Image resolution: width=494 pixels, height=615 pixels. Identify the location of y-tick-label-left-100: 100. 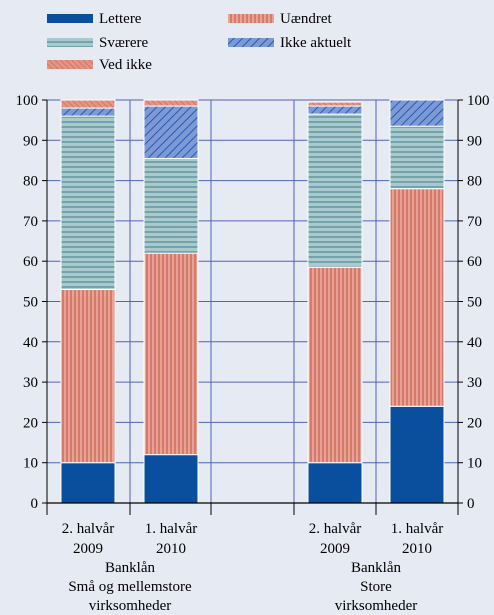
(27, 101).